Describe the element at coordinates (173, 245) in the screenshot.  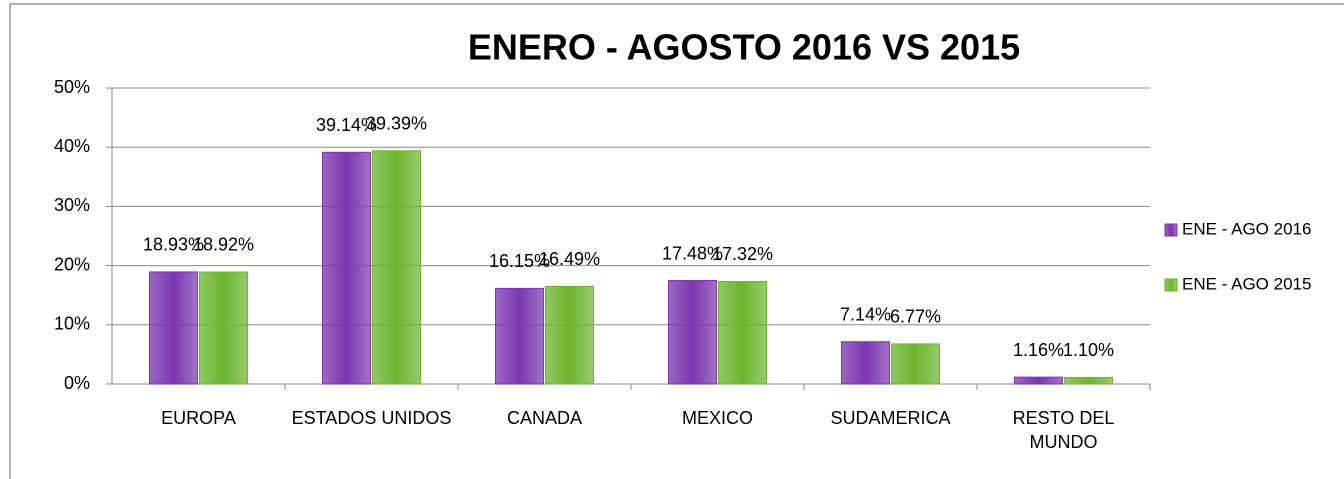
I see `data-label: 18.93%` at that location.